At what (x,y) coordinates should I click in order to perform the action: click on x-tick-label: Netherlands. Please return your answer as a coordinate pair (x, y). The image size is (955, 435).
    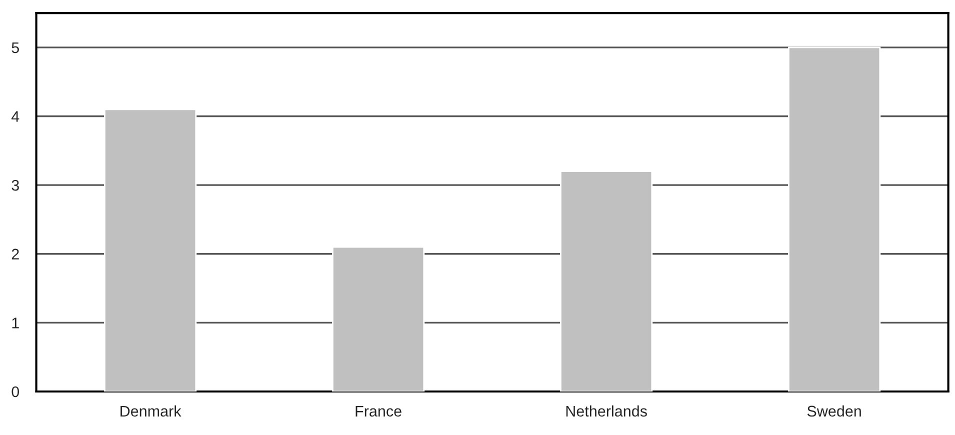
    Looking at the image, I should click on (606, 411).